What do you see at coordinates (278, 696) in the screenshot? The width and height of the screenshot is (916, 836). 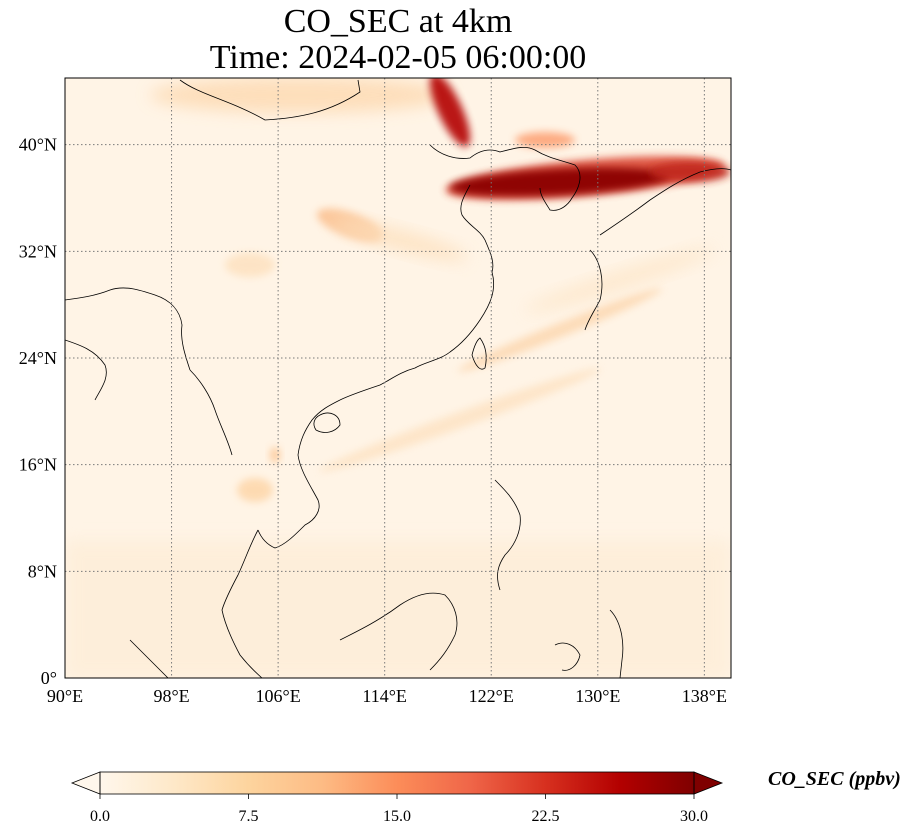 I see `lon-tick-label: 106°E` at bounding box center [278, 696].